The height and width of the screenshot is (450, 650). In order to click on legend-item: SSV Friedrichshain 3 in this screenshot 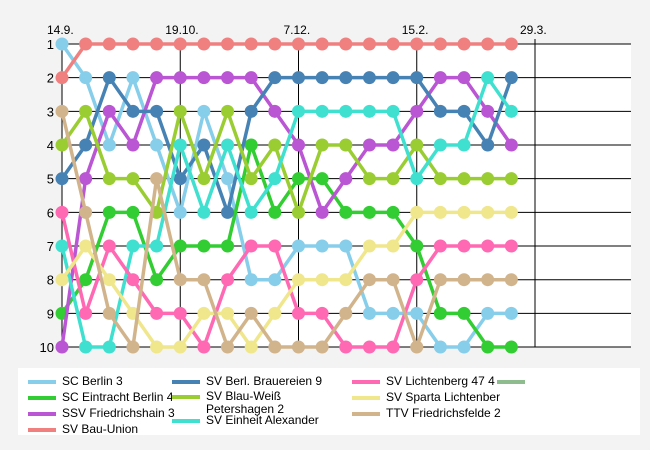, I will do `click(101, 413)`.